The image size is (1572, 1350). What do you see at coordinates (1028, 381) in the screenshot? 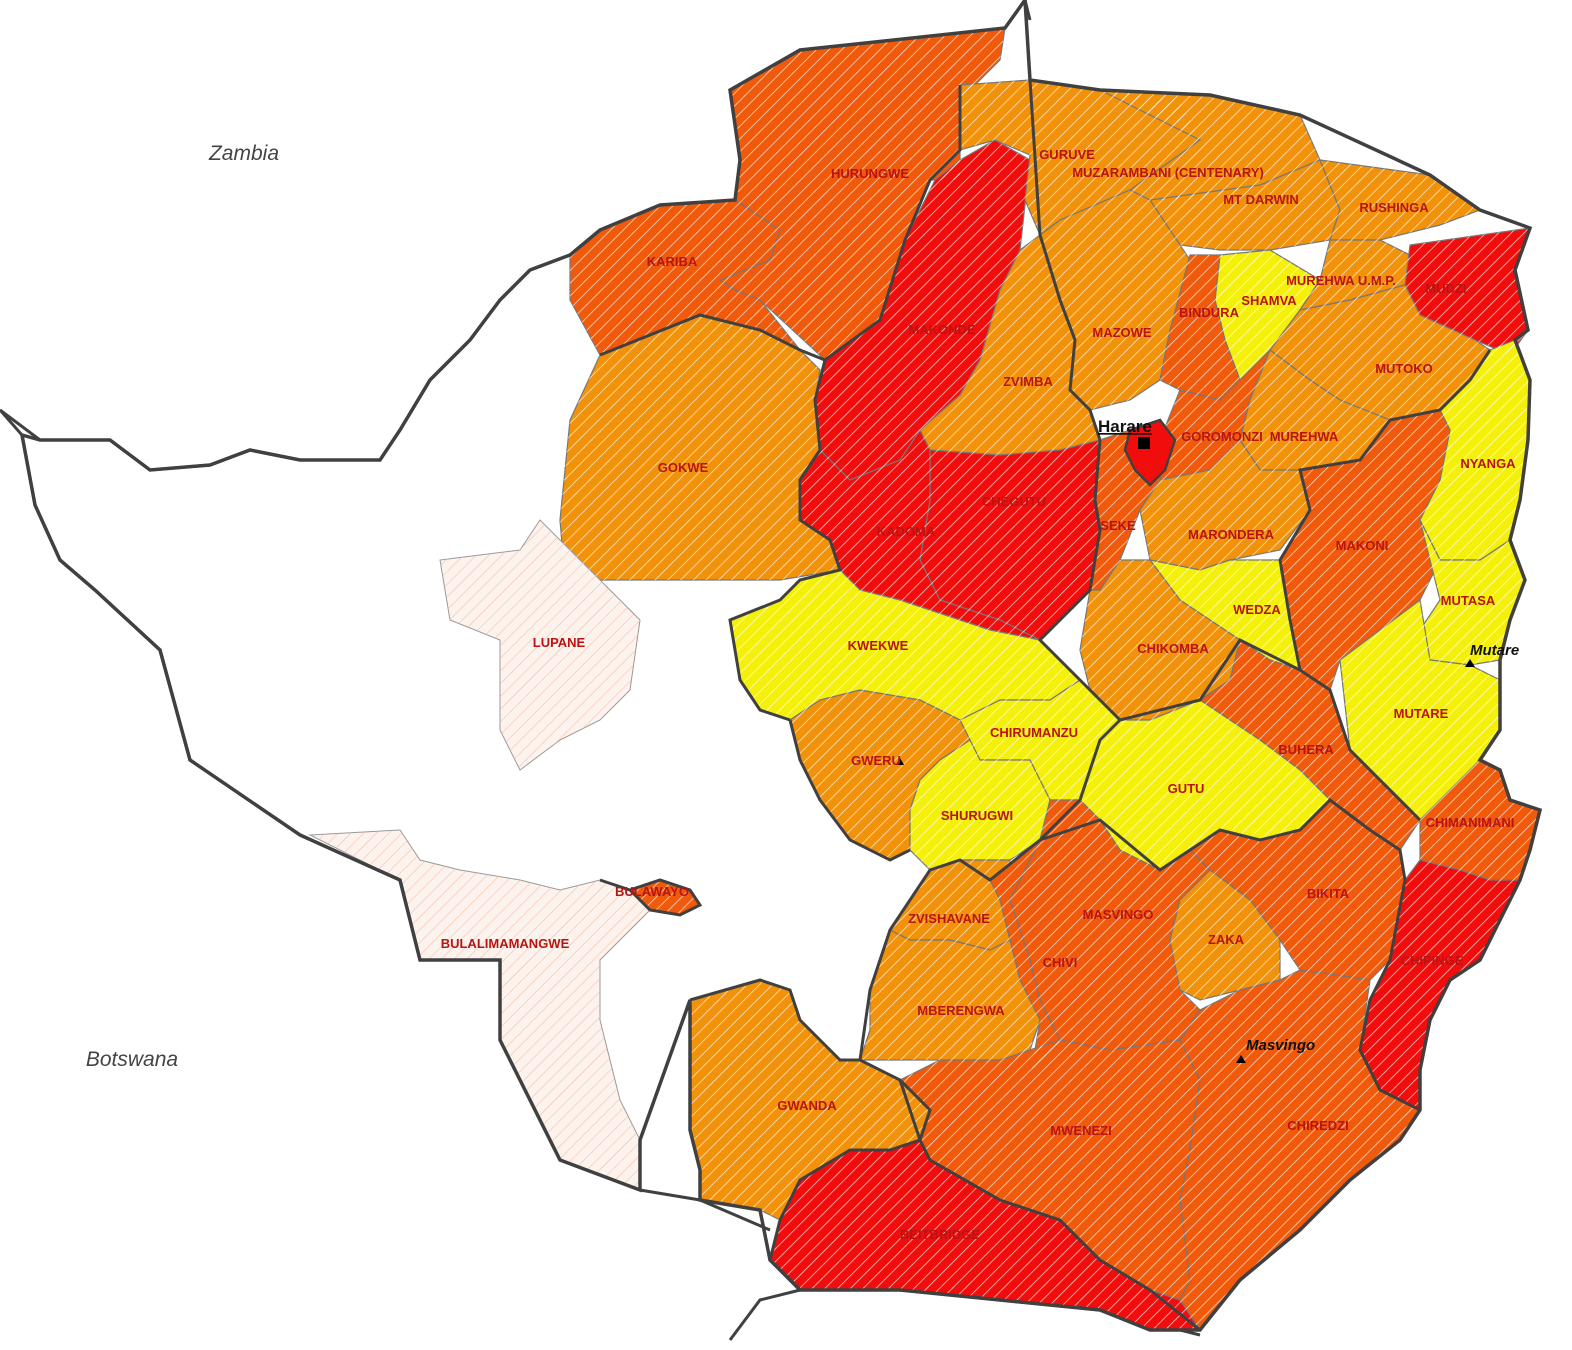
I see `district-label: ZVIMBA` at bounding box center [1028, 381].